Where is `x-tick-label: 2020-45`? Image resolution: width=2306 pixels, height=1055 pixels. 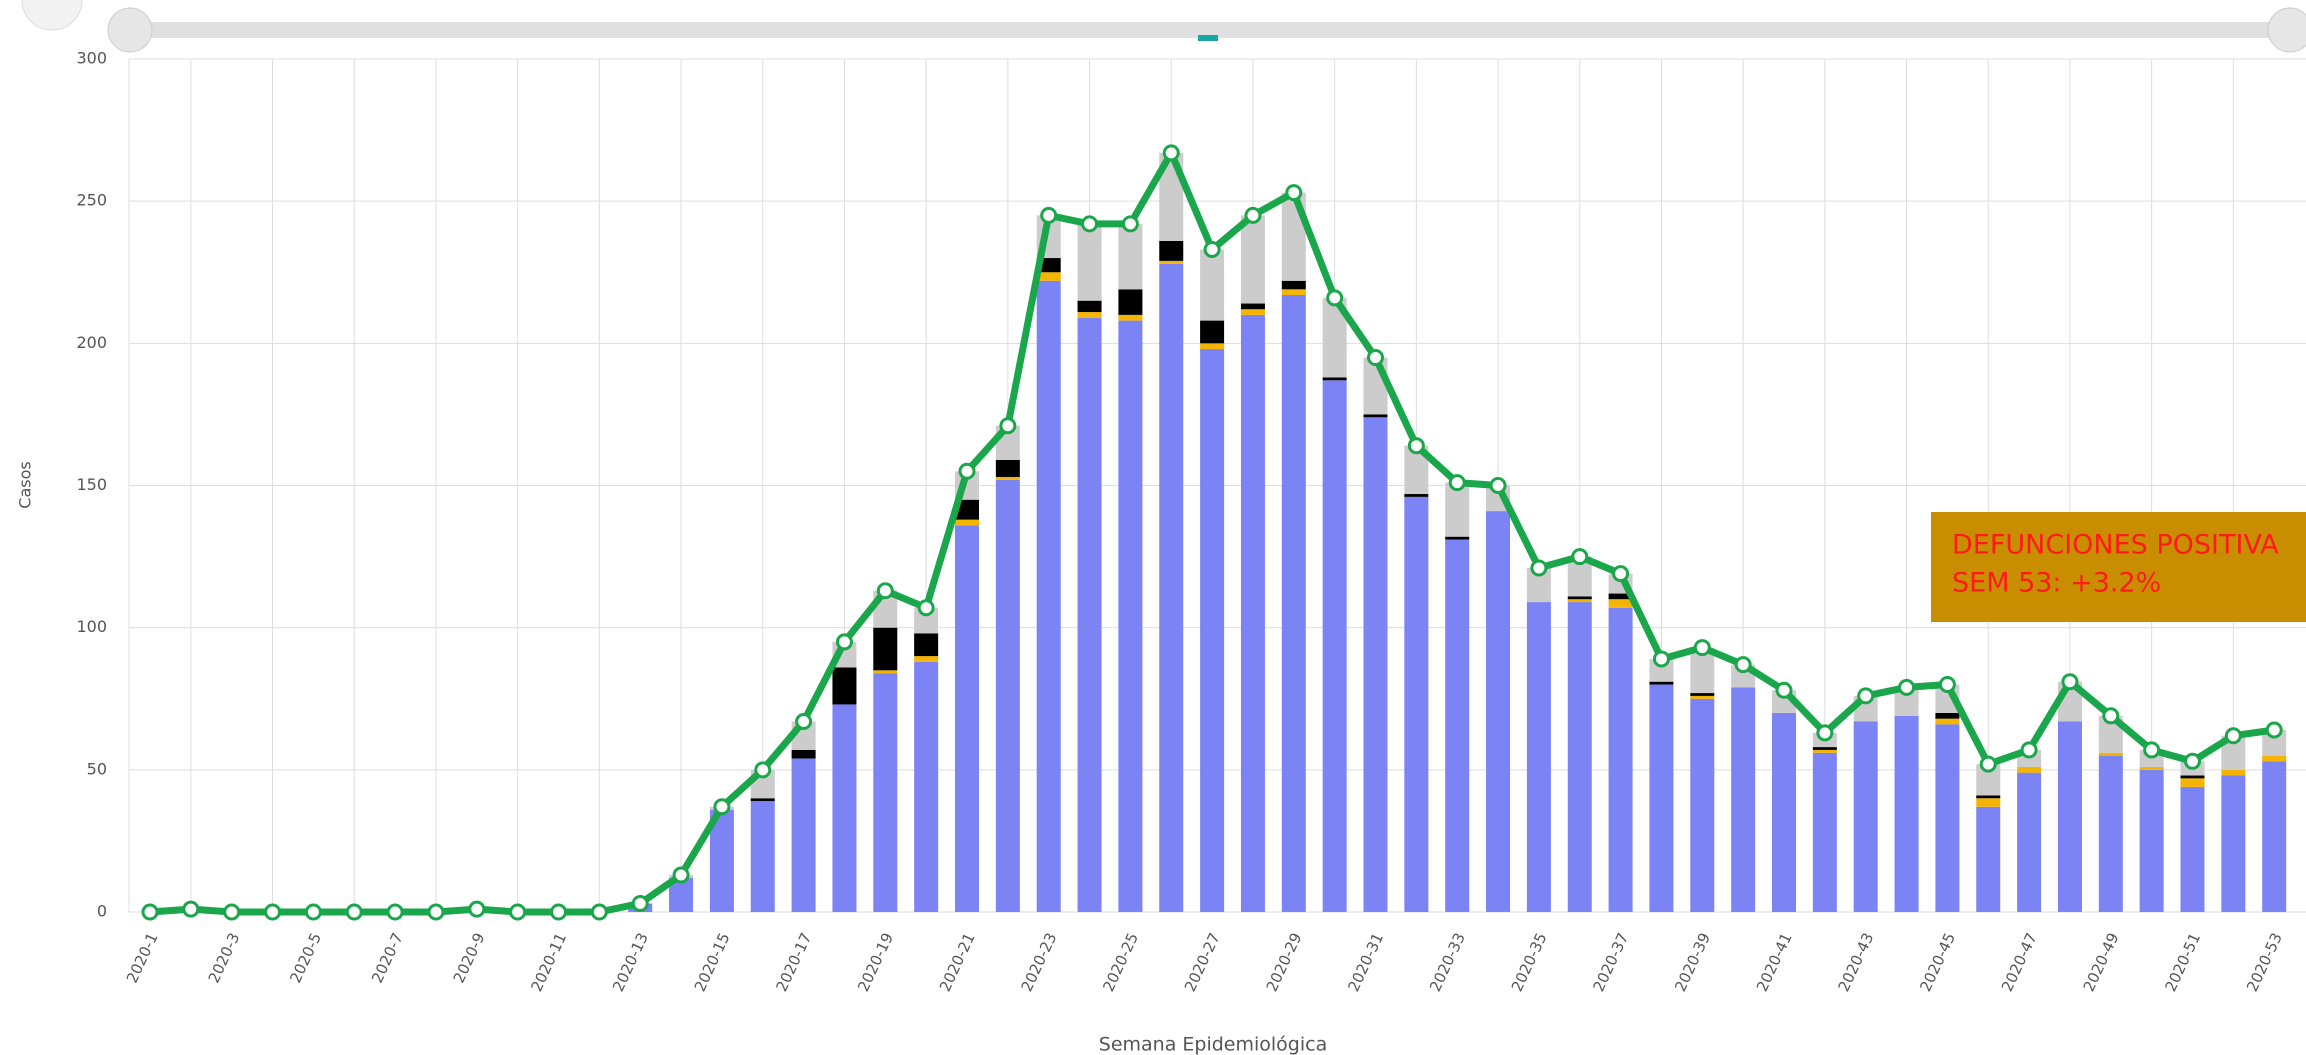 x-tick-label: 2020-45 is located at coordinates (1937, 962).